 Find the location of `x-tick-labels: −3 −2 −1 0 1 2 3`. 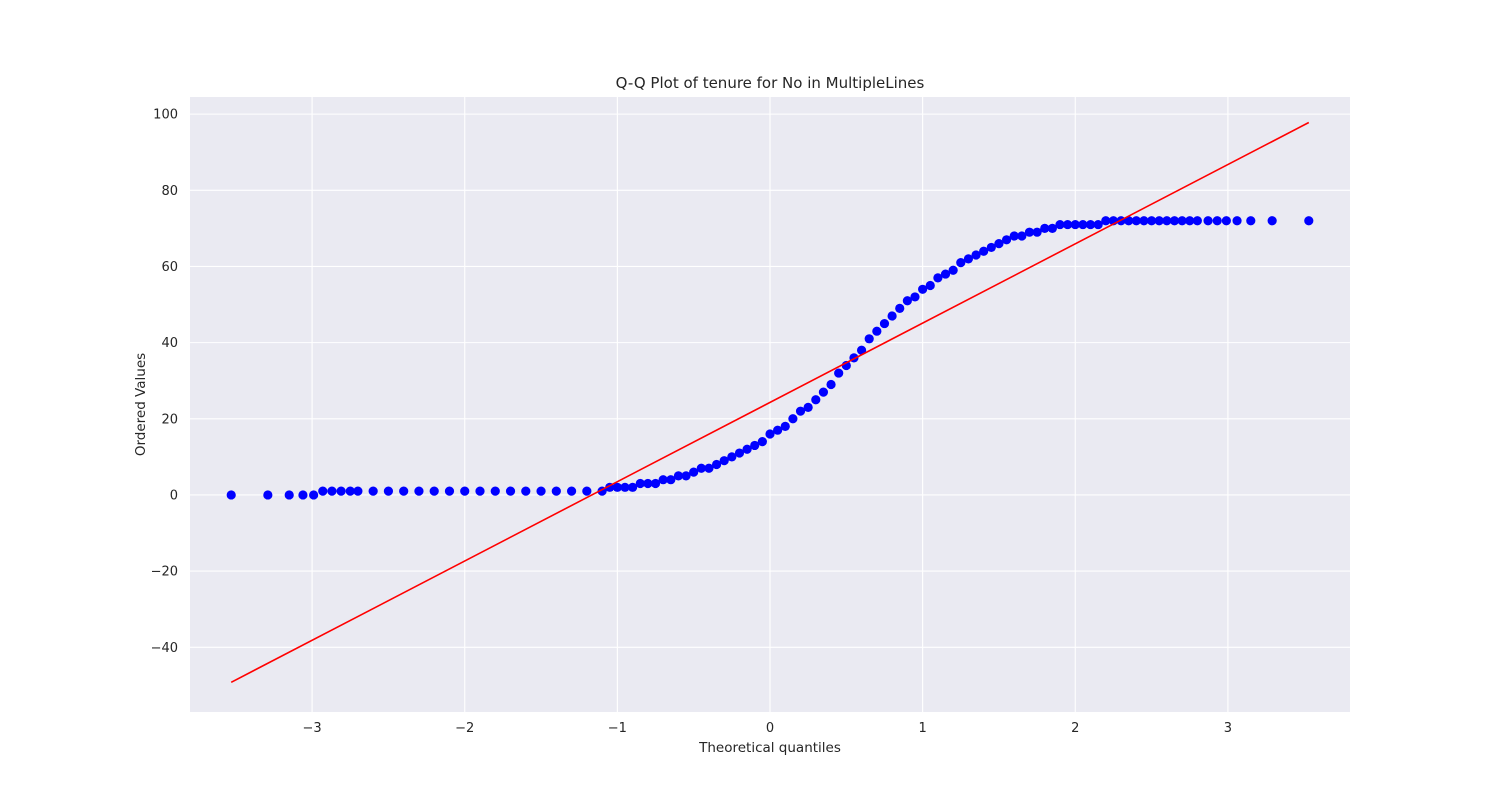

x-tick-labels: −3 −2 −1 0 1 2 3 is located at coordinates (768, 728).